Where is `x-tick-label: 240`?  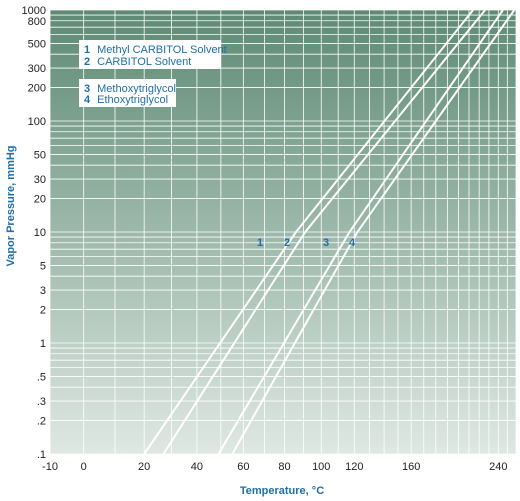
x-tick-label: 240 is located at coordinates (498, 467).